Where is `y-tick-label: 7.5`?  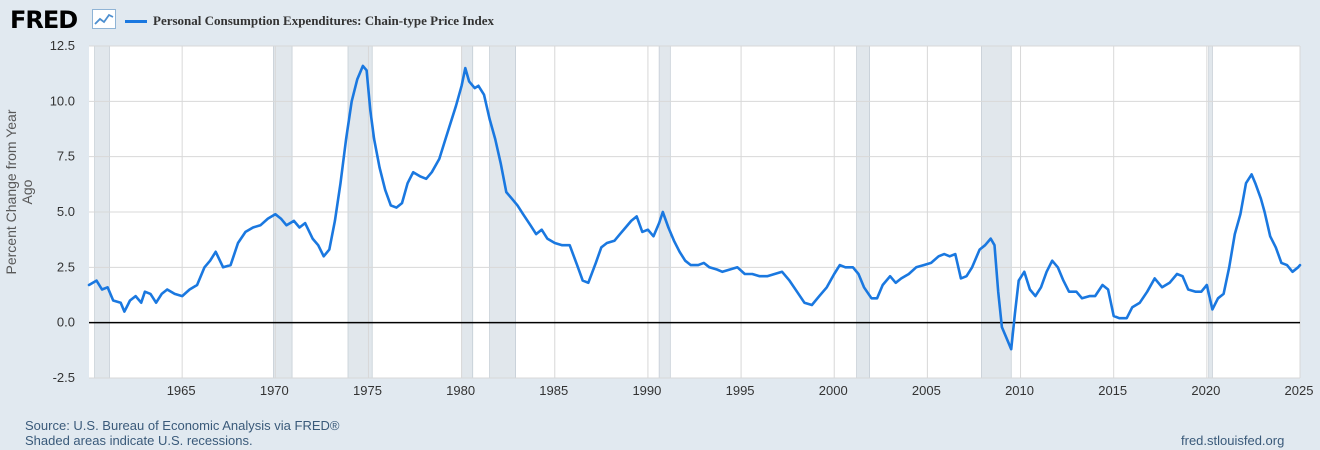
y-tick-label: 7.5 is located at coordinates (66, 156).